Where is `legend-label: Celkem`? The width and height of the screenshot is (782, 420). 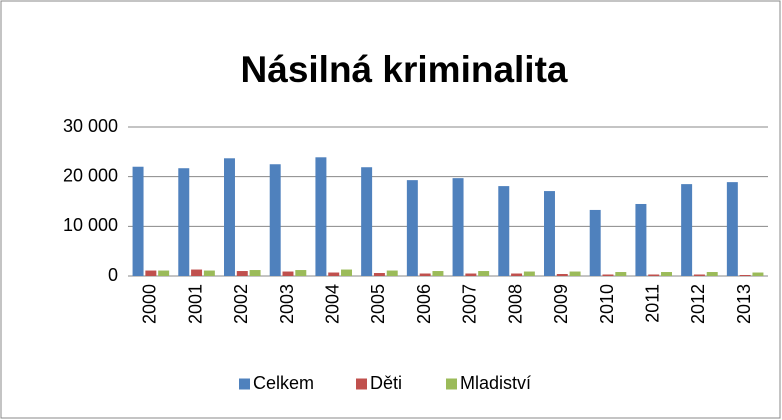 legend-label: Celkem is located at coordinates (283, 383).